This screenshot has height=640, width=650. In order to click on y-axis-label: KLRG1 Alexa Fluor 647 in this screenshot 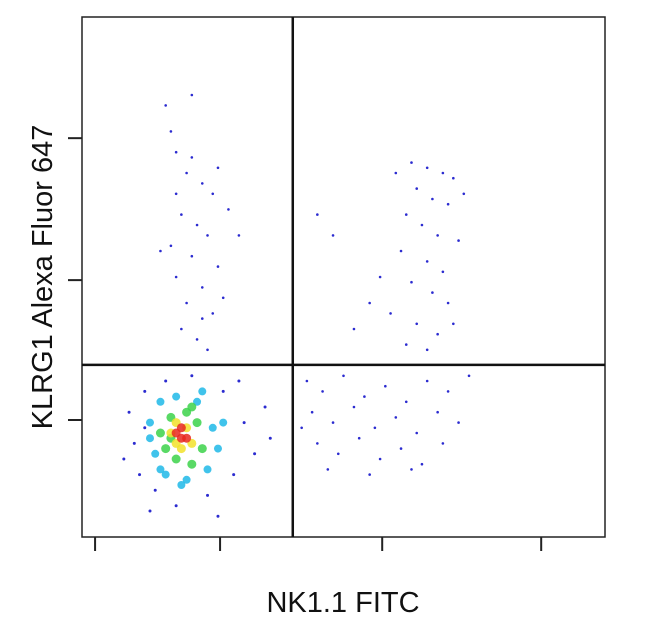, I will do `click(43, 277)`.